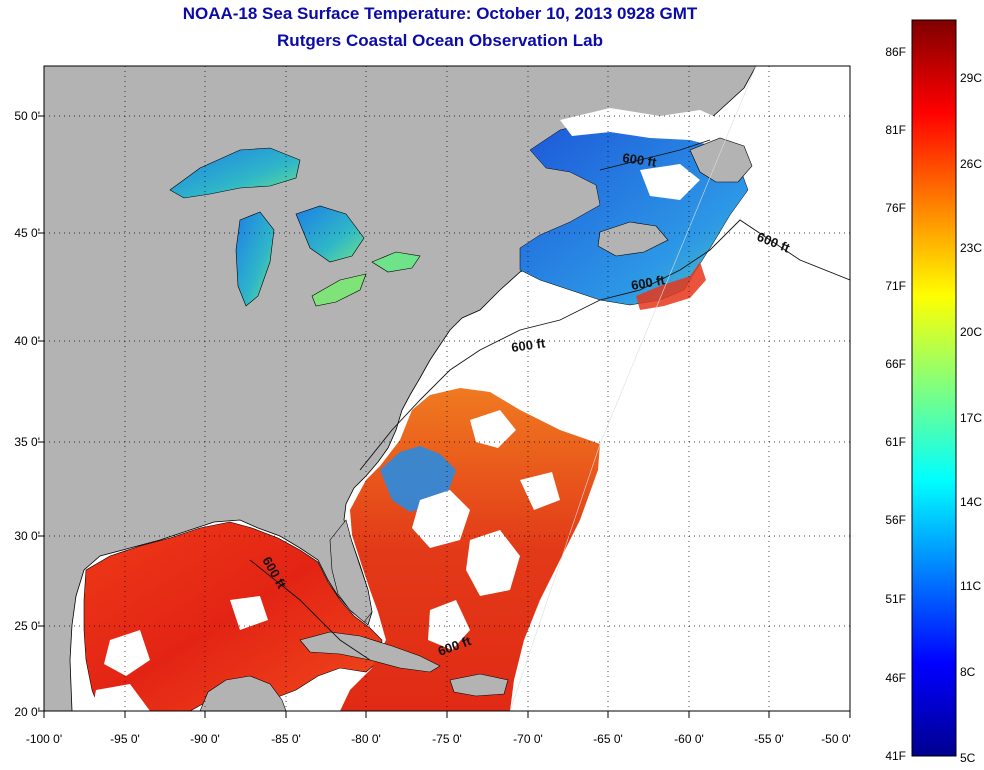 This screenshot has width=984, height=770. What do you see at coordinates (27, 341) in the screenshot?
I see `lat-tick-label: 40 0'` at bounding box center [27, 341].